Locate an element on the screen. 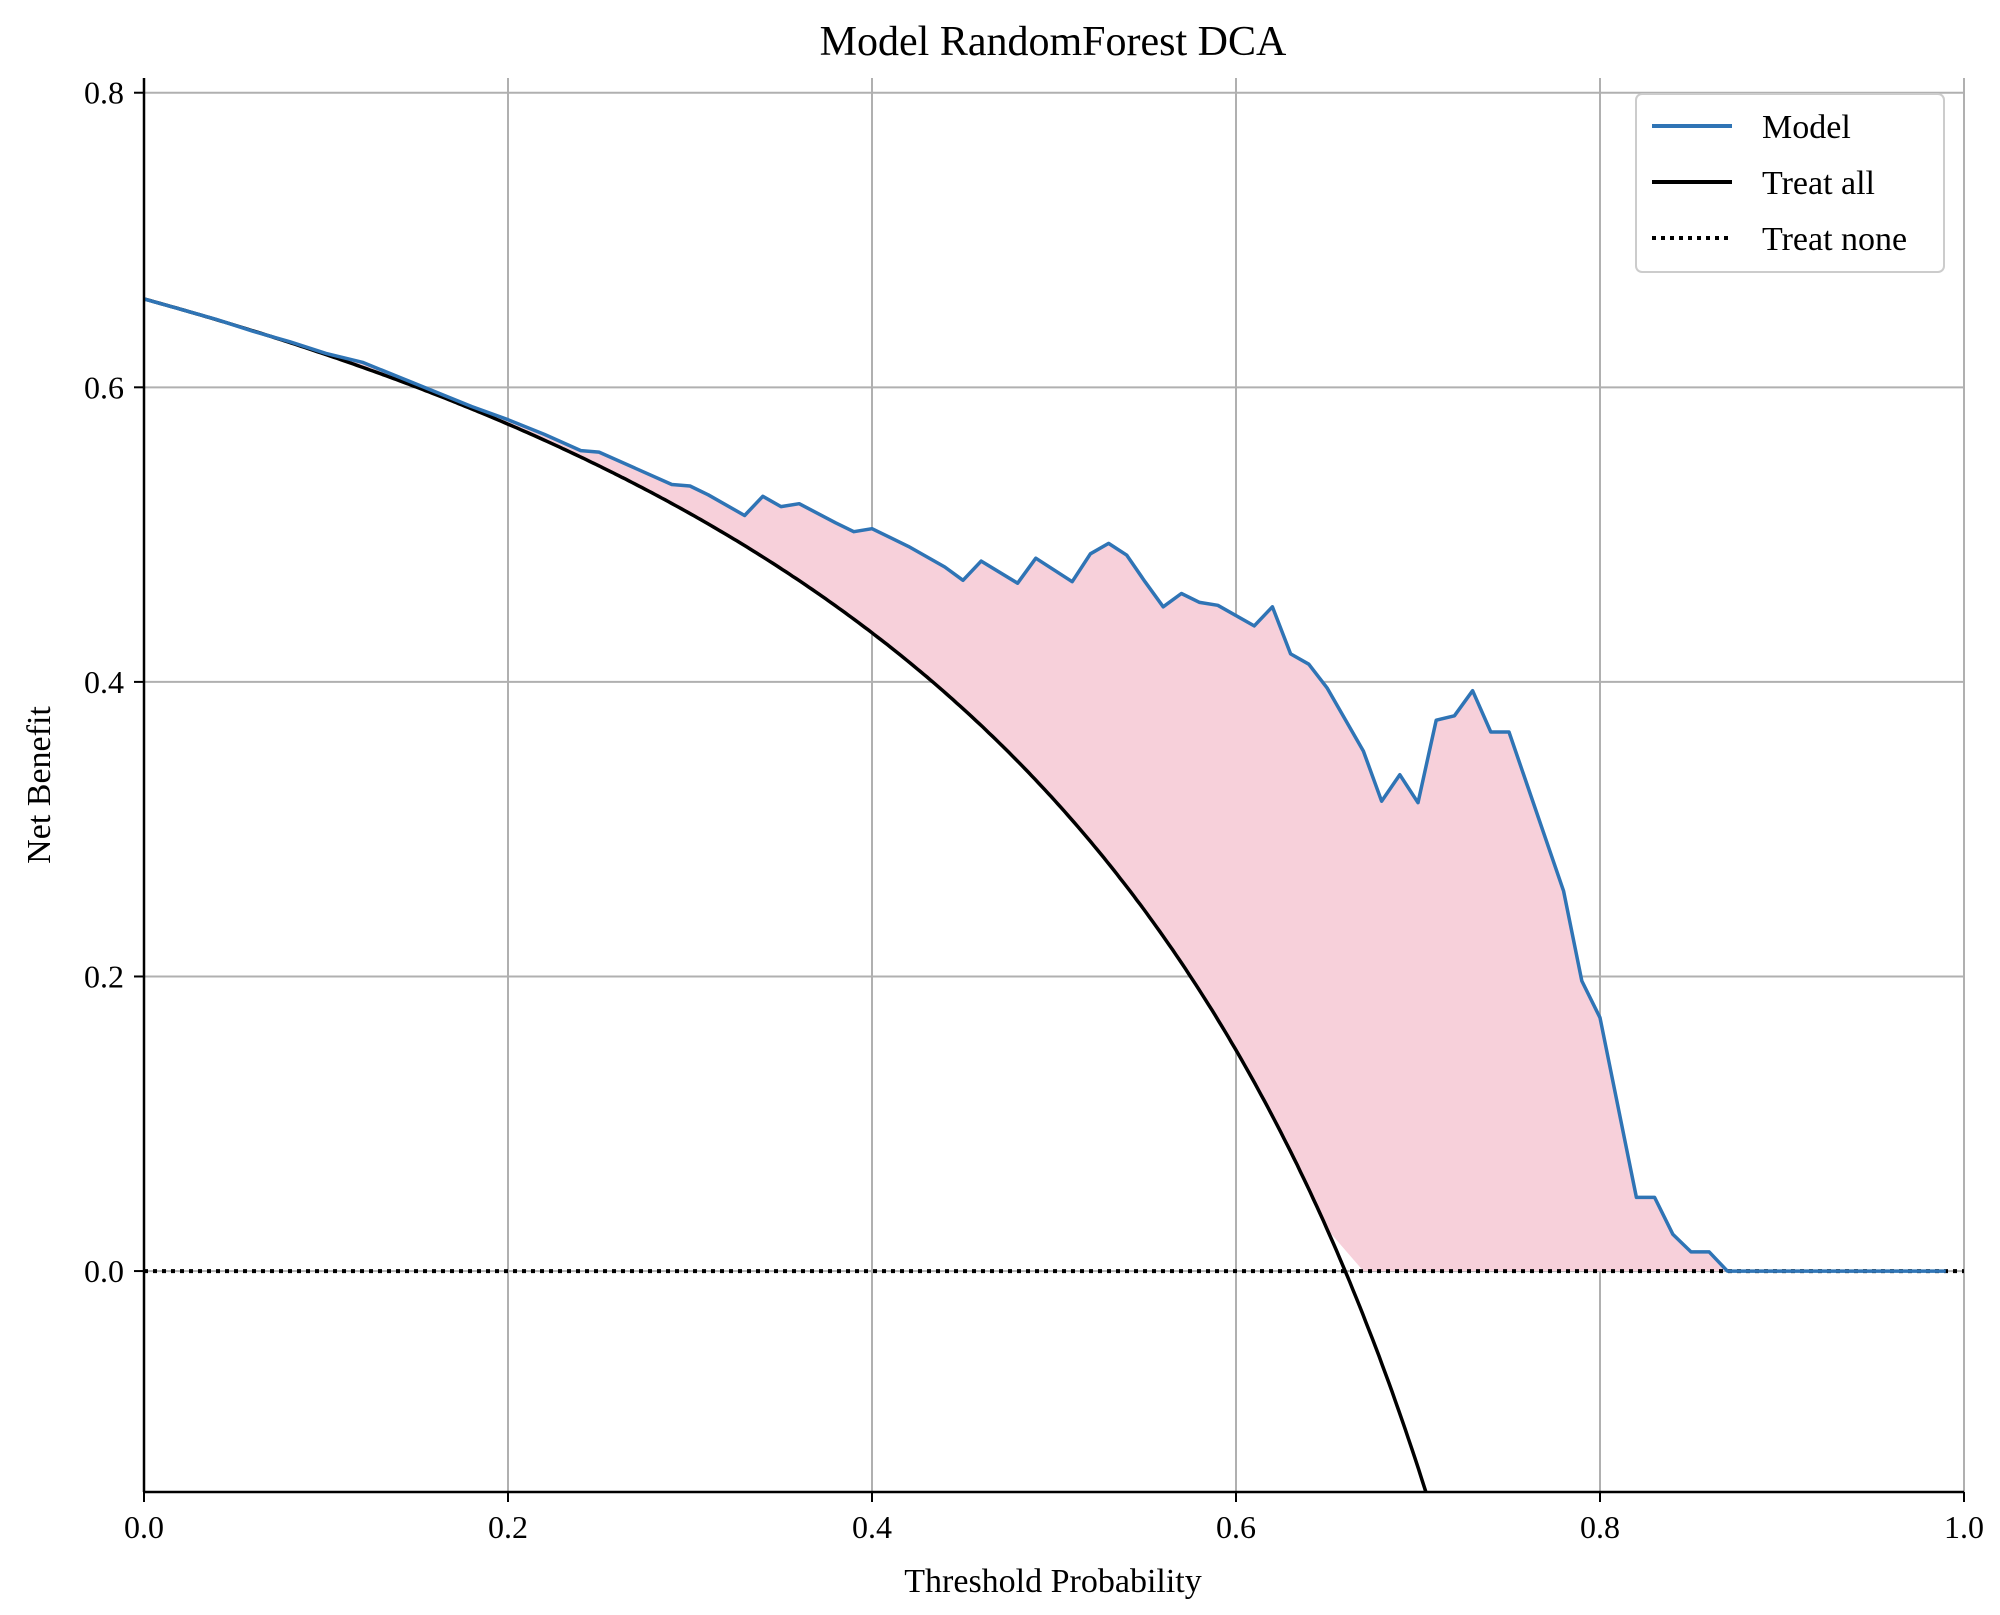 This screenshot has width=2000, height=1615. x-tick-label: 0.2 is located at coordinates (508, 1527).